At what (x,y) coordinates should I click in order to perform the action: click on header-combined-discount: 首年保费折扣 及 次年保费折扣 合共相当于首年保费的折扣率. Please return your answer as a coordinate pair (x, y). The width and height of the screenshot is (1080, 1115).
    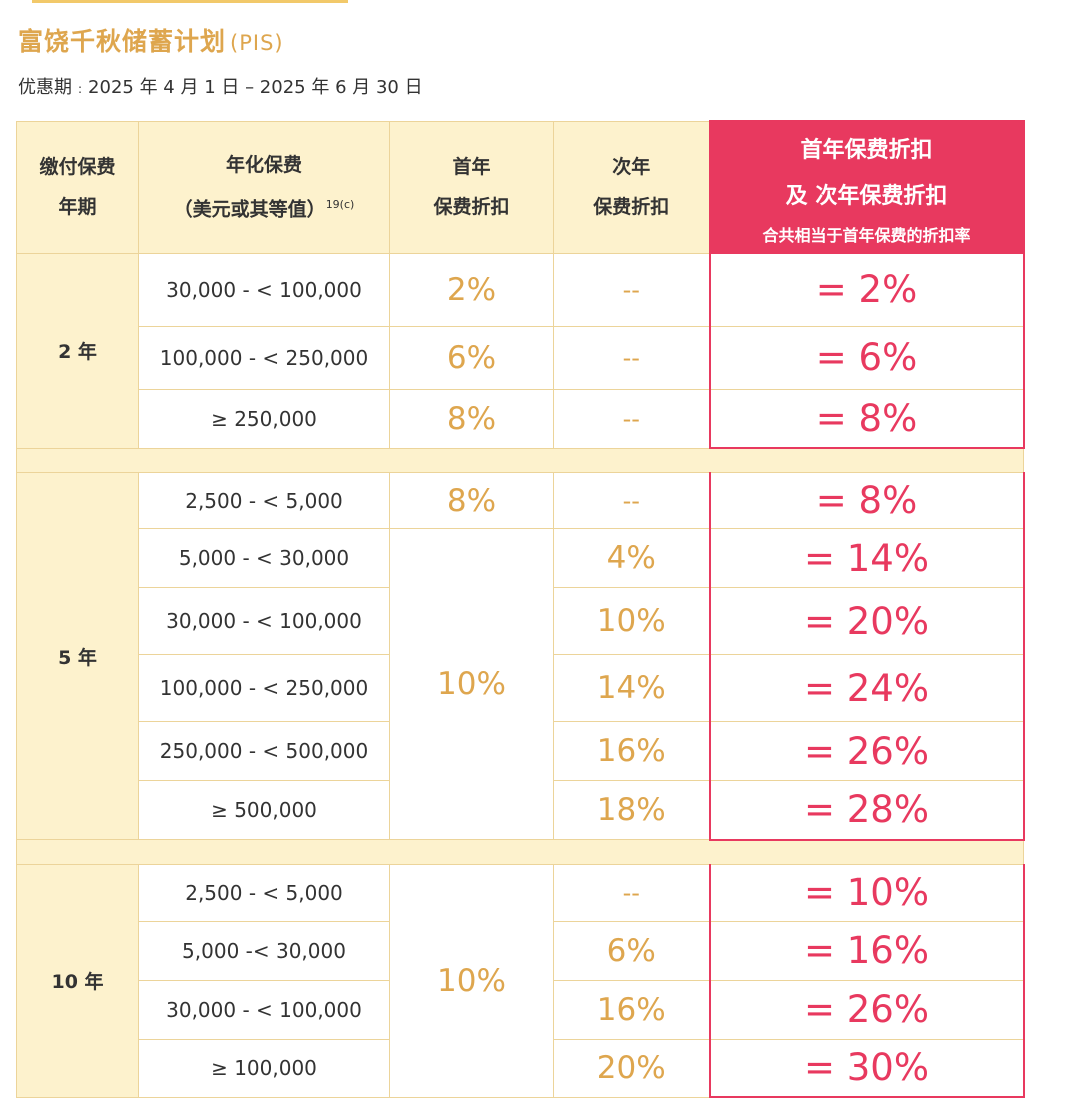
    Looking at the image, I should click on (866, 187).